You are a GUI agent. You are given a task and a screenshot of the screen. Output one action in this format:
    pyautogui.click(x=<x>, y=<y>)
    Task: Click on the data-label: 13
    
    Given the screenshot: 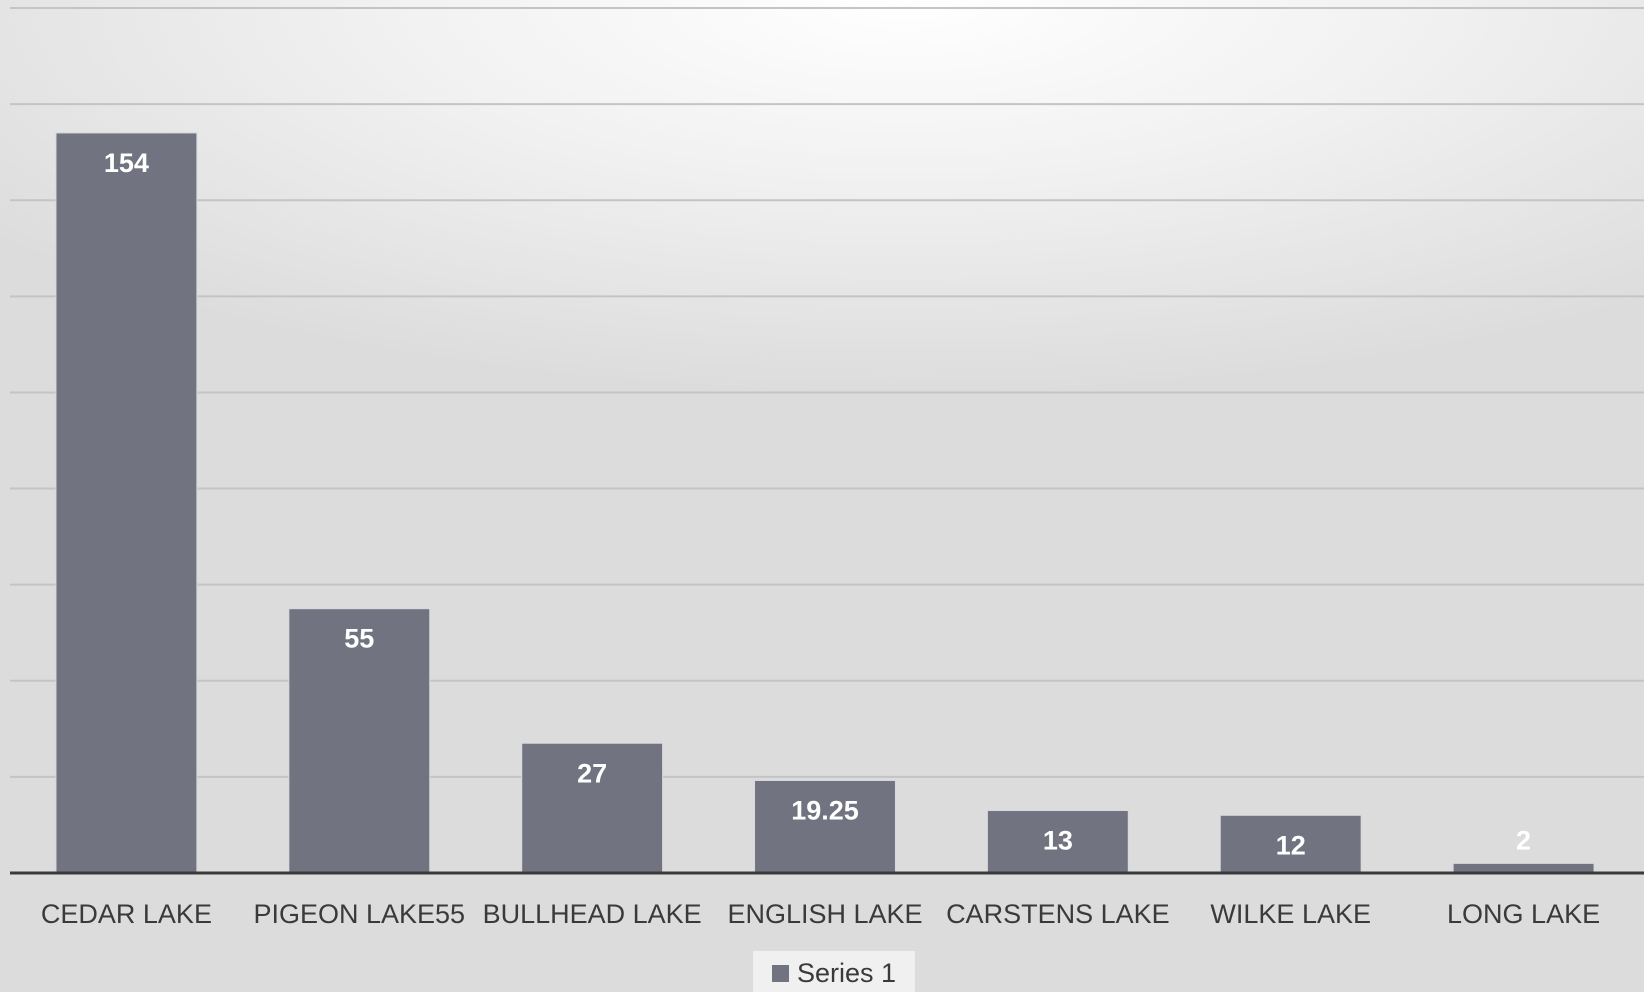 What is the action you would take?
    pyautogui.click(x=1058, y=841)
    